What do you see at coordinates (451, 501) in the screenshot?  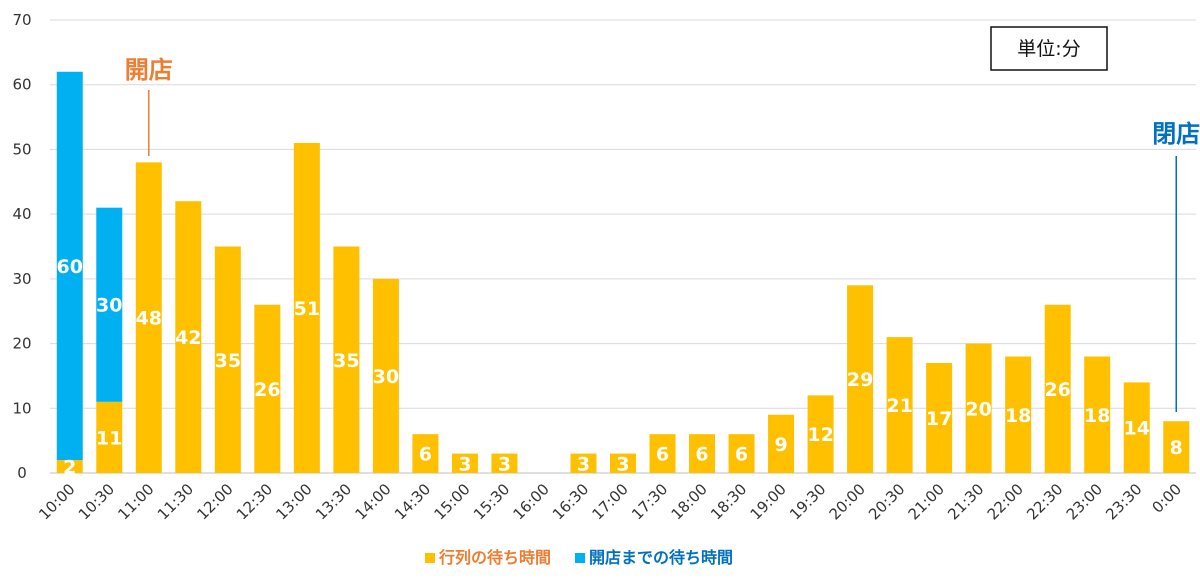 I see `x-tick-label: 15:00` at bounding box center [451, 501].